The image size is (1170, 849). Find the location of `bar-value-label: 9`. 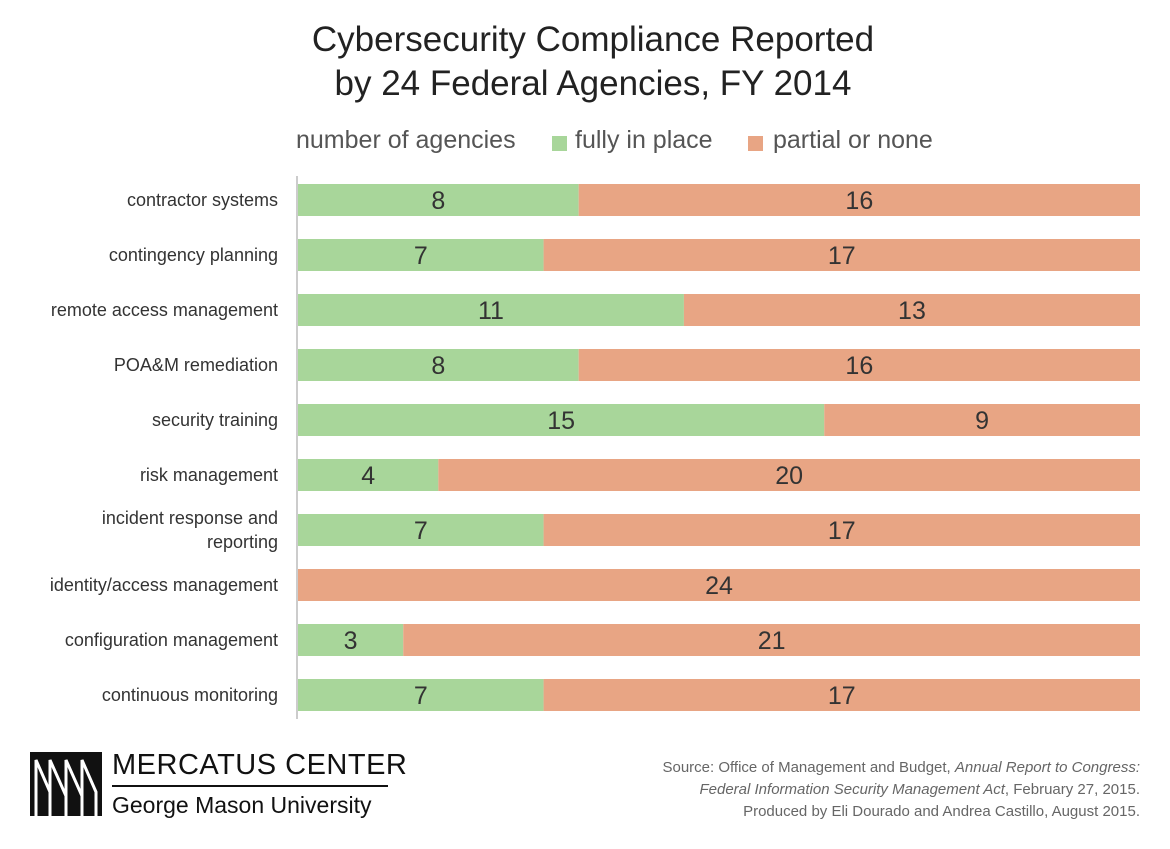

bar-value-label: 9 is located at coordinates (982, 421).